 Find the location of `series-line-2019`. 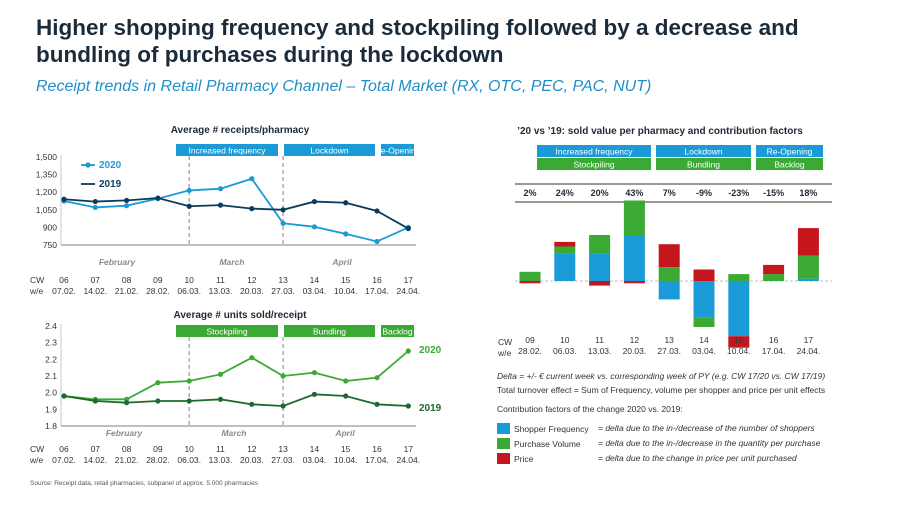

series-line-2019 is located at coordinates (236, 213).